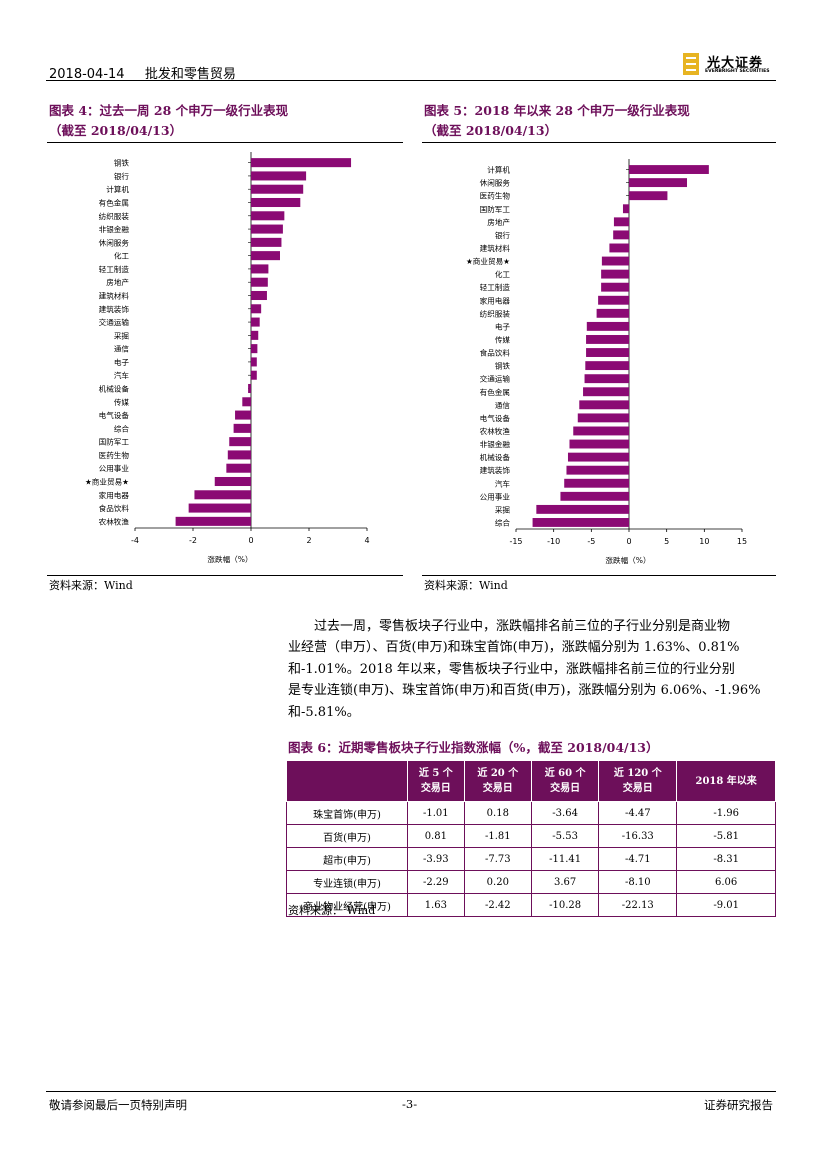  What do you see at coordinates (730, 65) in the screenshot?
I see `brand-logo: 光大证券 EVERBRIGHT SECURITIES` at bounding box center [730, 65].